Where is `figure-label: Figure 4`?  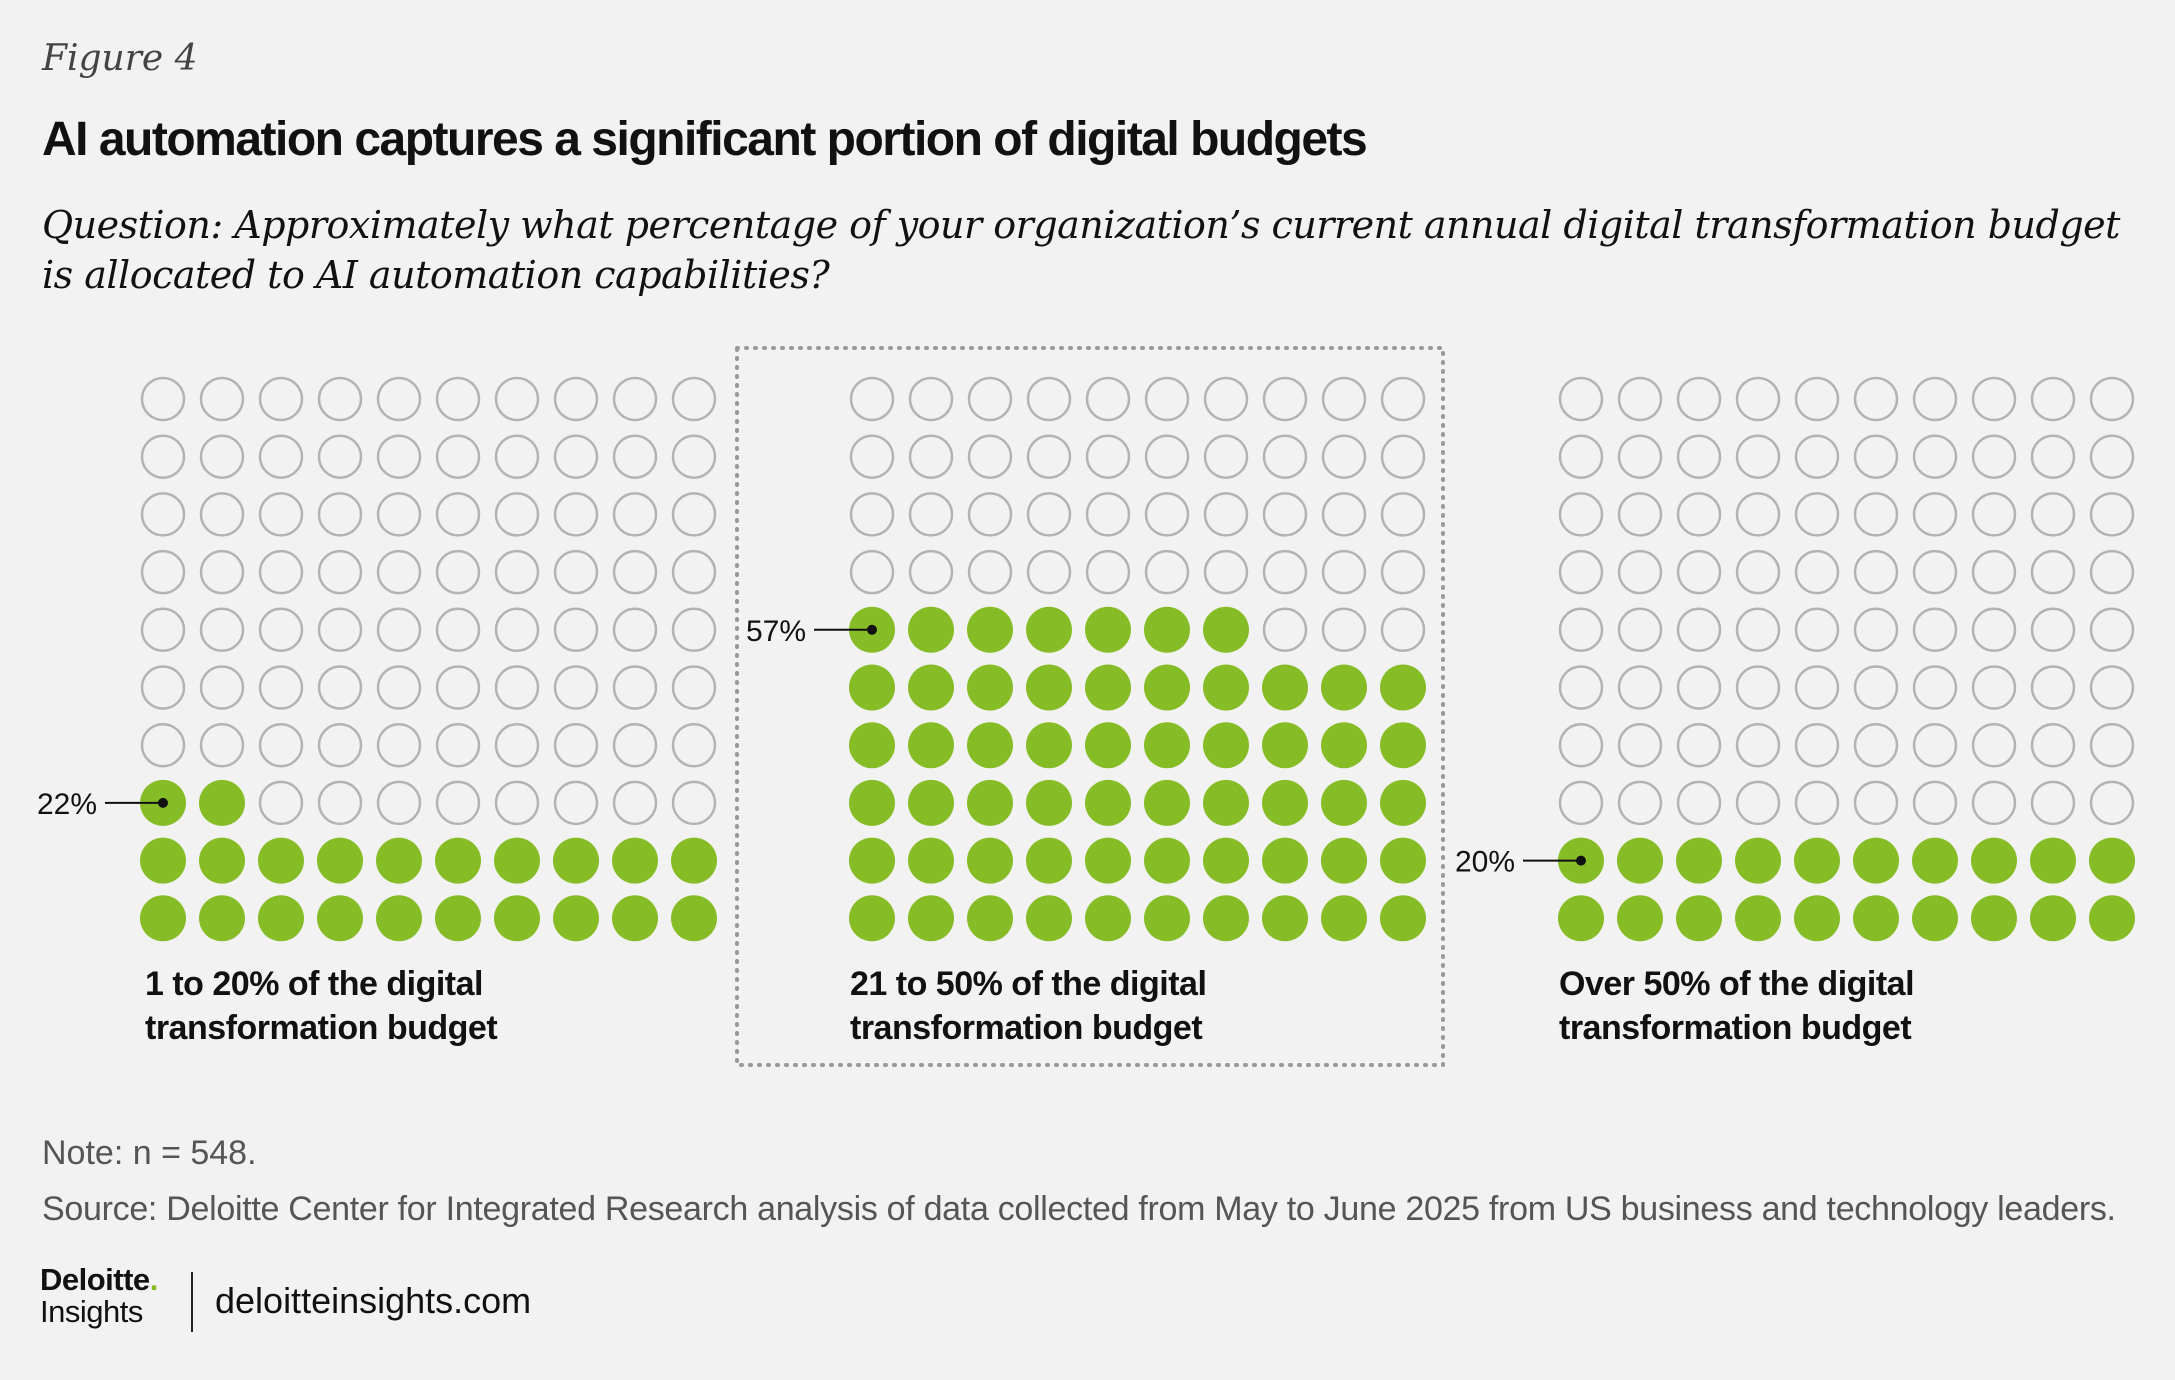 figure-label: Figure 4 is located at coordinates (120, 58).